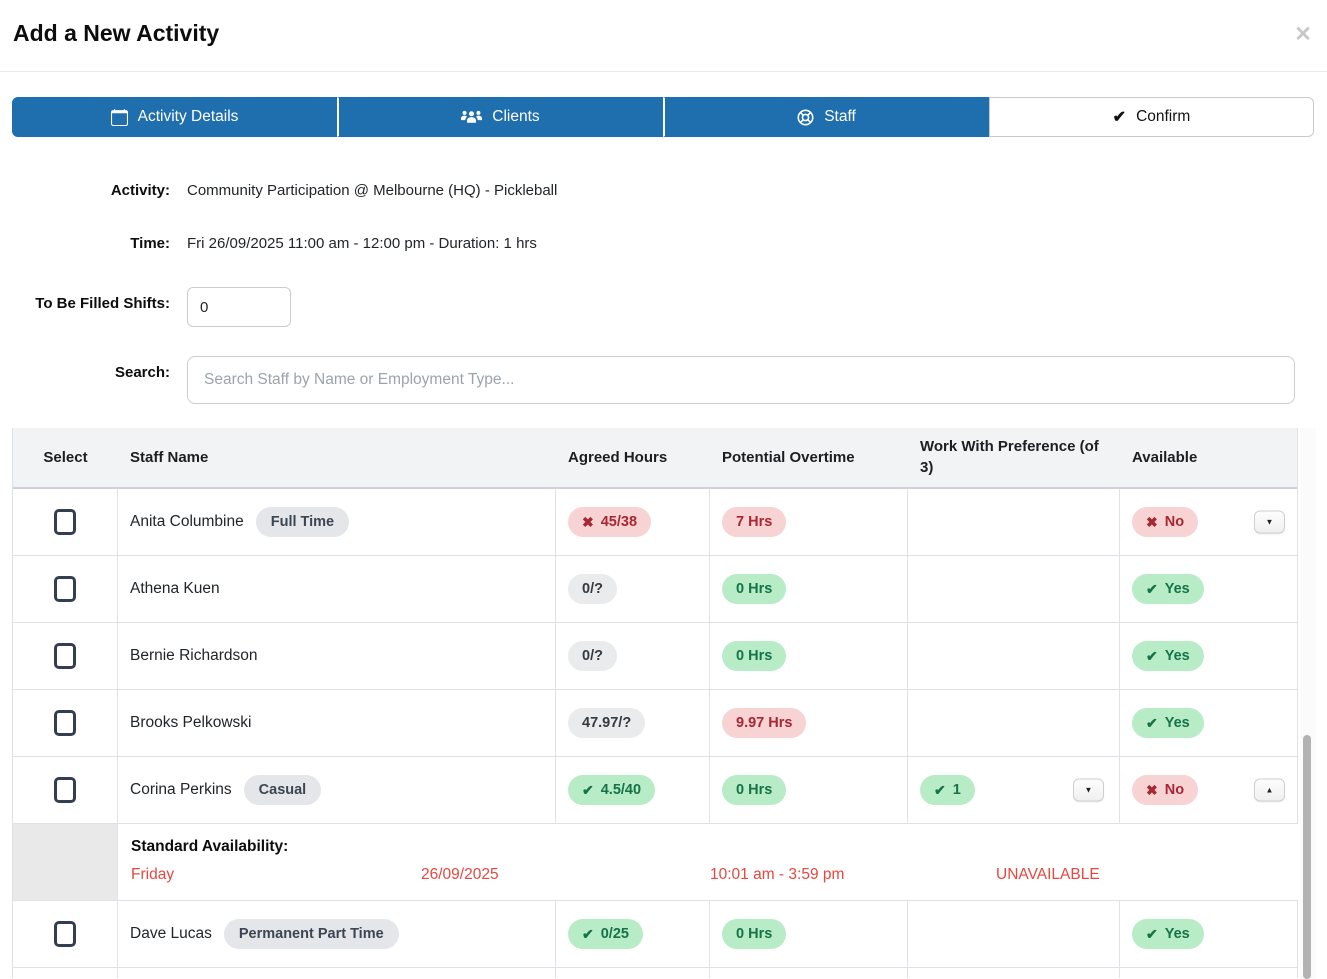 The width and height of the screenshot is (1327, 979). What do you see at coordinates (1307, 857) in the screenshot?
I see `scrollbar-thumb` at bounding box center [1307, 857].